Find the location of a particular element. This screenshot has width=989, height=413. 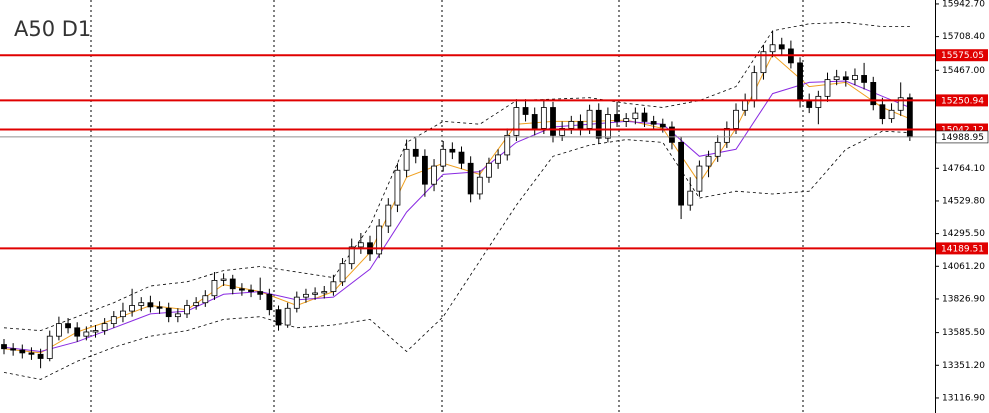

current-price-label: 14988.95 is located at coordinates (962, 138).